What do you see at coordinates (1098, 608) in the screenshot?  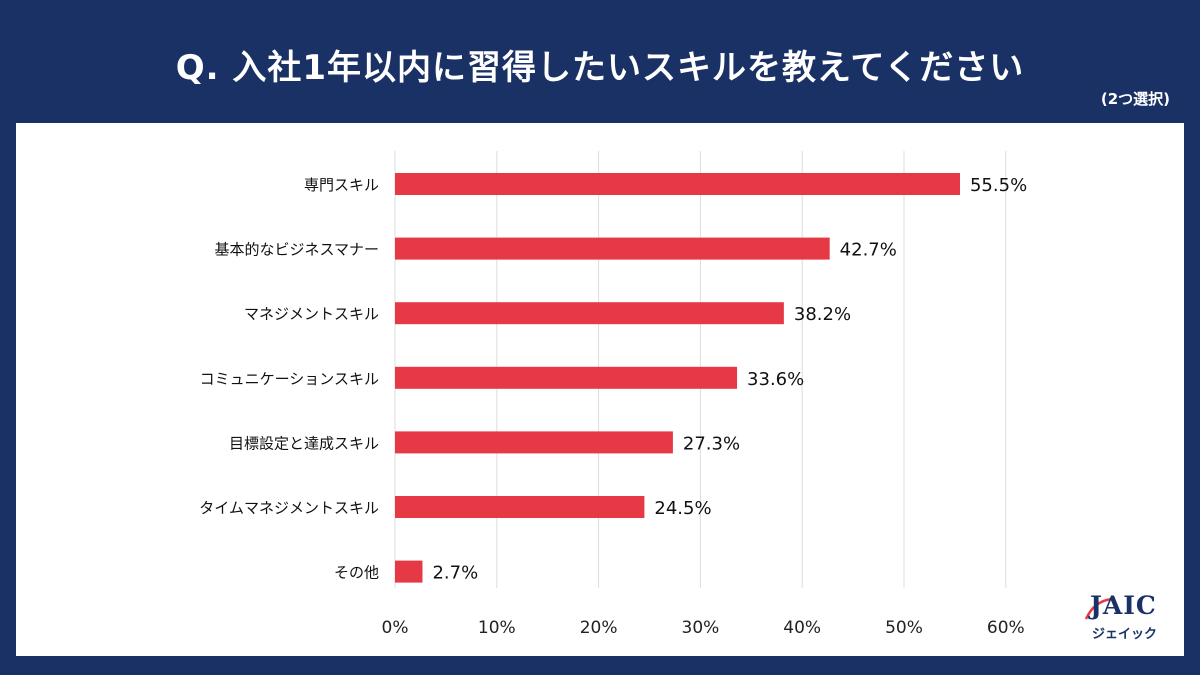 I see `logo-swoosh-icon` at bounding box center [1098, 608].